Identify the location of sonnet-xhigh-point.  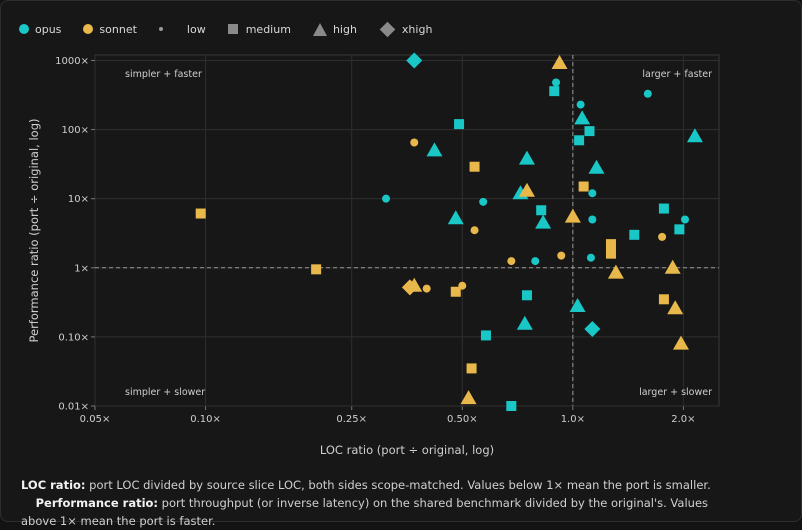
(409, 287).